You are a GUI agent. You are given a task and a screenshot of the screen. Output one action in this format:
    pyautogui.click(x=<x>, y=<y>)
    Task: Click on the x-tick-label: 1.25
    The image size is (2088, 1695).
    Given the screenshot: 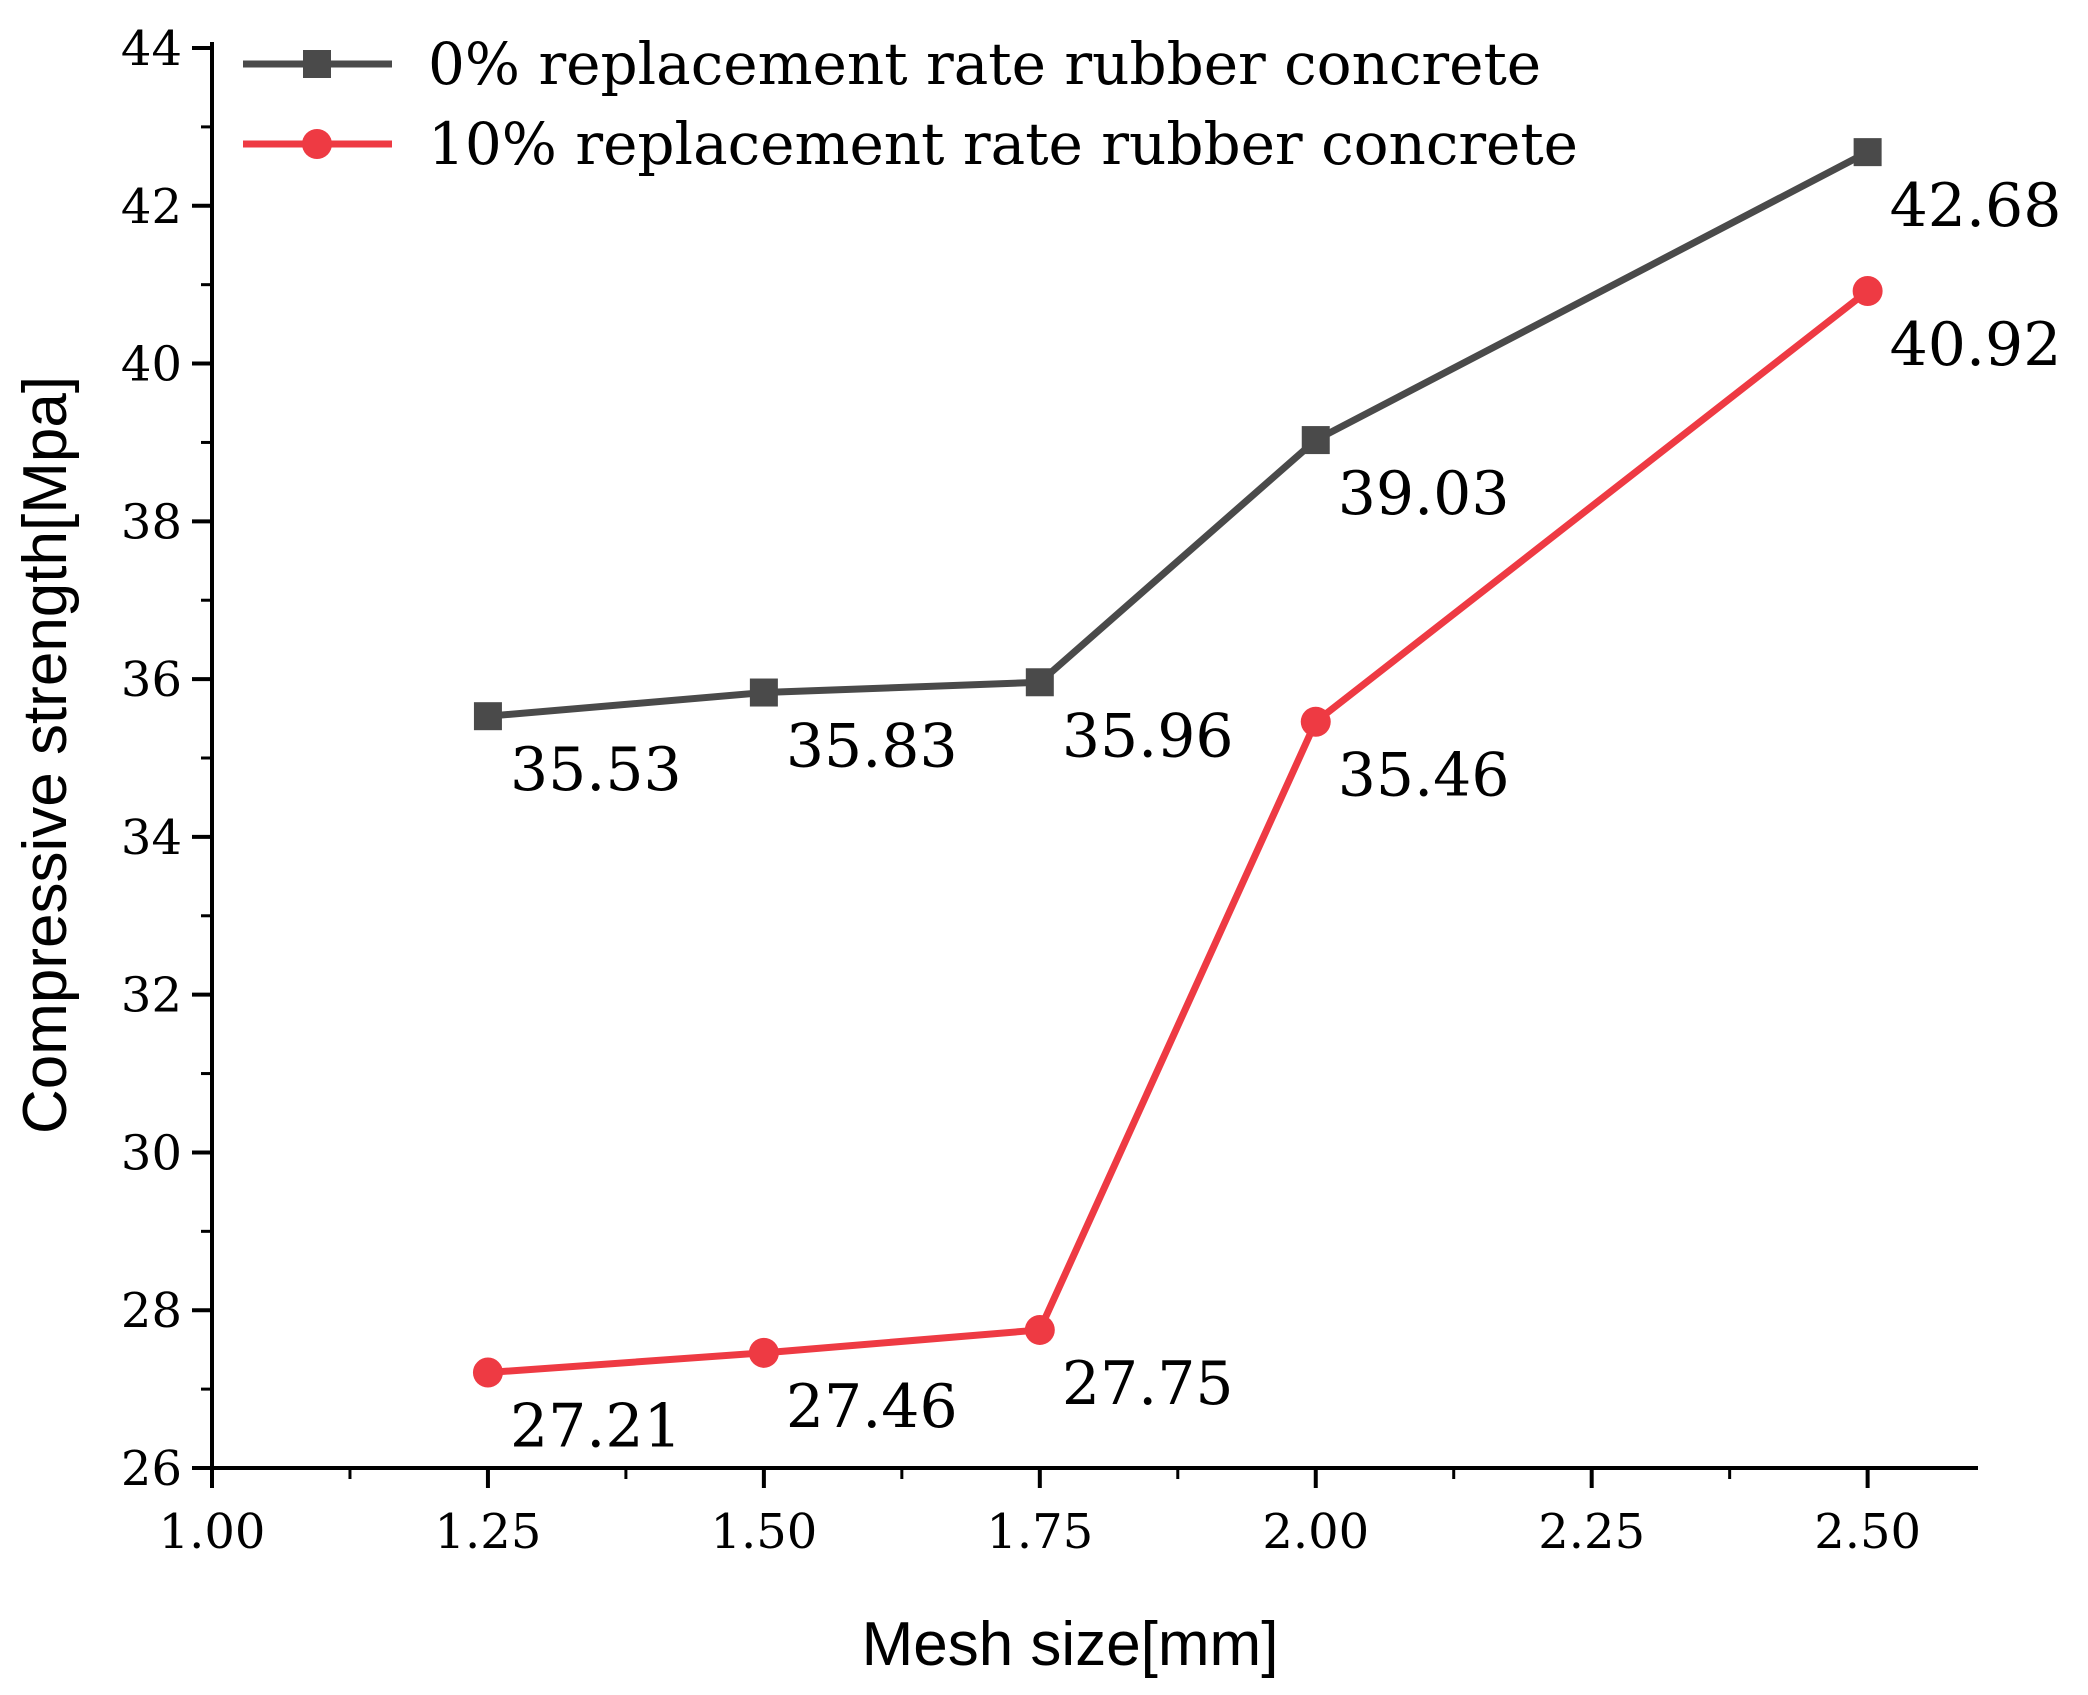 What is the action you would take?
    pyautogui.click(x=488, y=1532)
    